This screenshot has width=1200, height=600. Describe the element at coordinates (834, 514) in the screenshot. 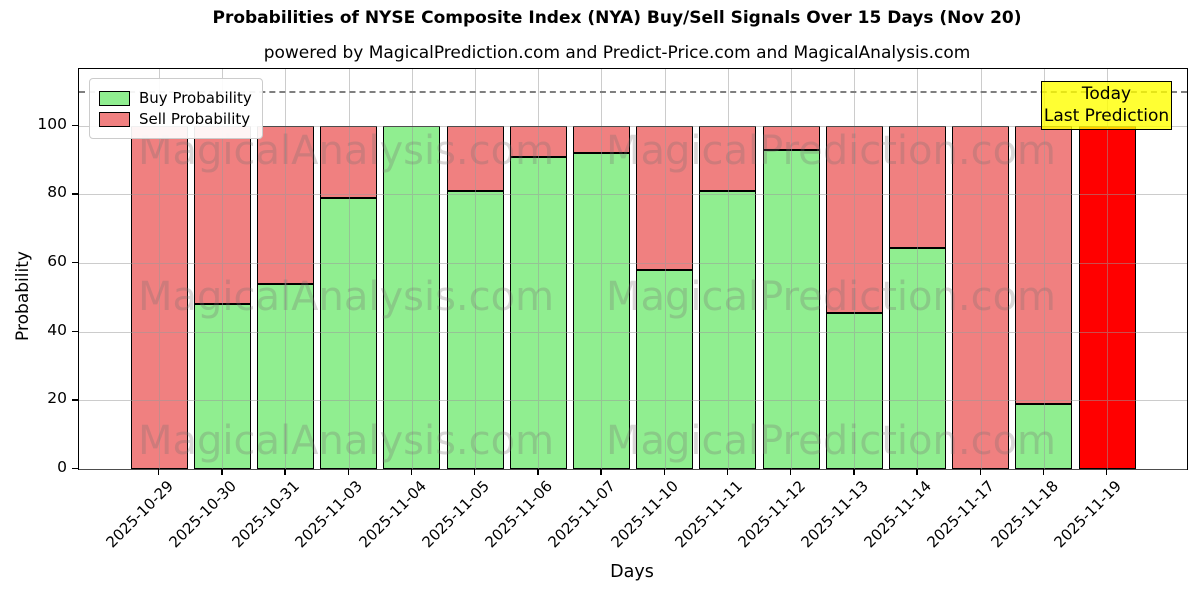

I see `x-tick-label: 2025-11-13` at that location.